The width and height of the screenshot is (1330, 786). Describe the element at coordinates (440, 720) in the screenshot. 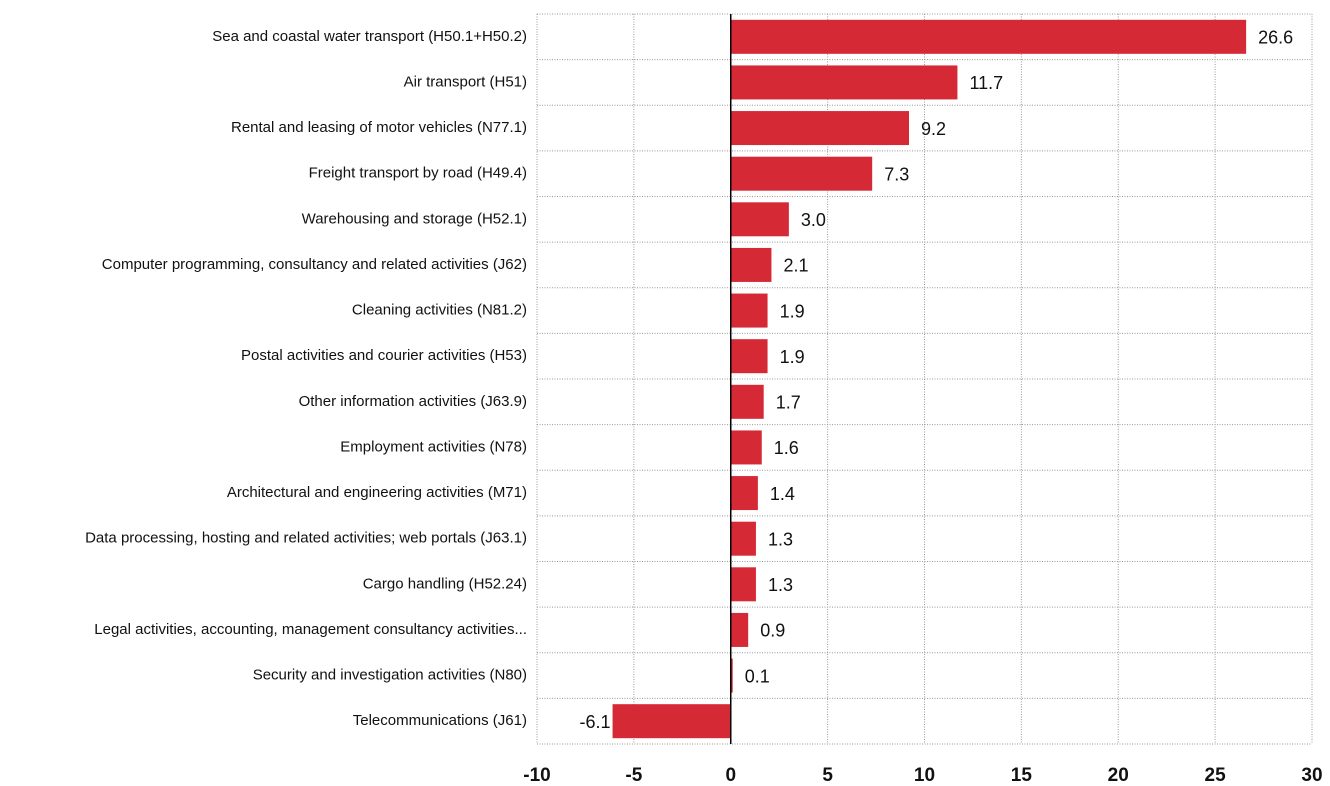

I see `category-label: Telecommunications (J61)` at that location.